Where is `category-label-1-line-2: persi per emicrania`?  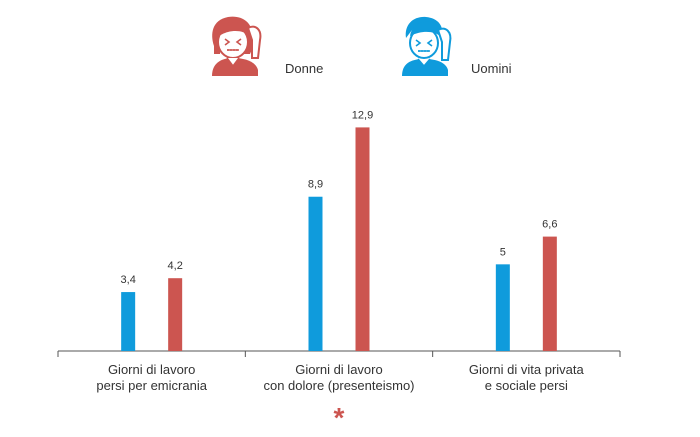 category-label-1-line-2: persi per emicrania is located at coordinates (151, 385).